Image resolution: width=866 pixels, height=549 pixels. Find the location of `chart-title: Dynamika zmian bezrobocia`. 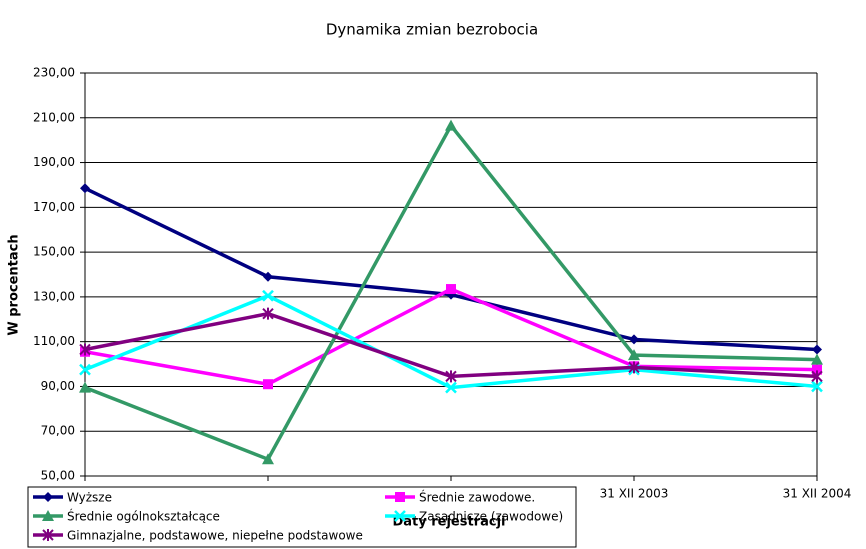

chart-title: Dynamika zmian bezrobocia is located at coordinates (432, 30).